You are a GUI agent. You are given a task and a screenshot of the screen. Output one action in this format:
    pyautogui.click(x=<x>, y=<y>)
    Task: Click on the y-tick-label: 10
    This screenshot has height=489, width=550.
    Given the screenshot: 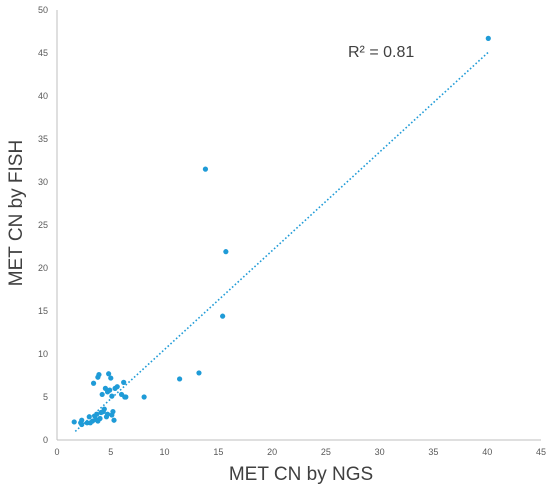 What is the action you would take?
    pyautogui.click(x=43, y=354)
    